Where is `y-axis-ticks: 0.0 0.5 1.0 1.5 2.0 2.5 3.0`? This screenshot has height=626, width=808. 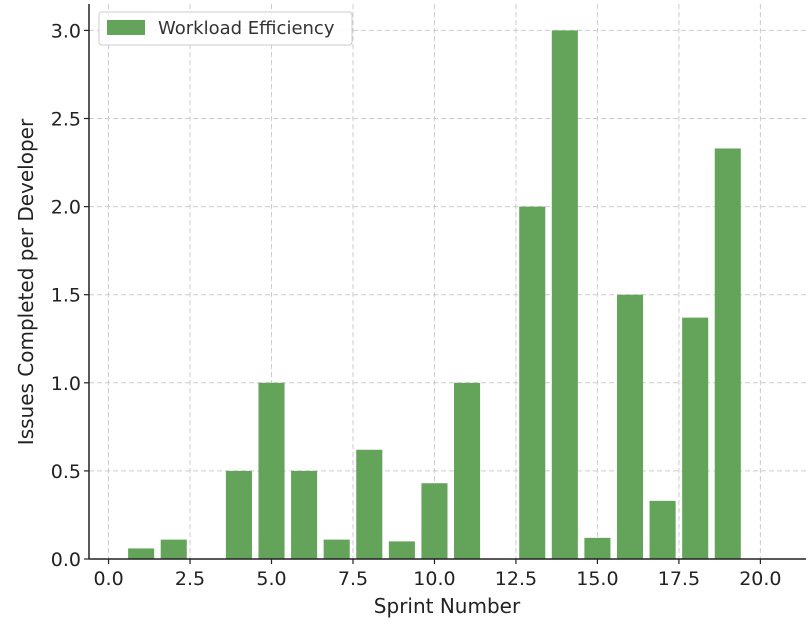
y-axis-ticks: 0.0 0.5 1.0 1.5 2.0 2.5 3.0 is located at coordinates (70, 295).